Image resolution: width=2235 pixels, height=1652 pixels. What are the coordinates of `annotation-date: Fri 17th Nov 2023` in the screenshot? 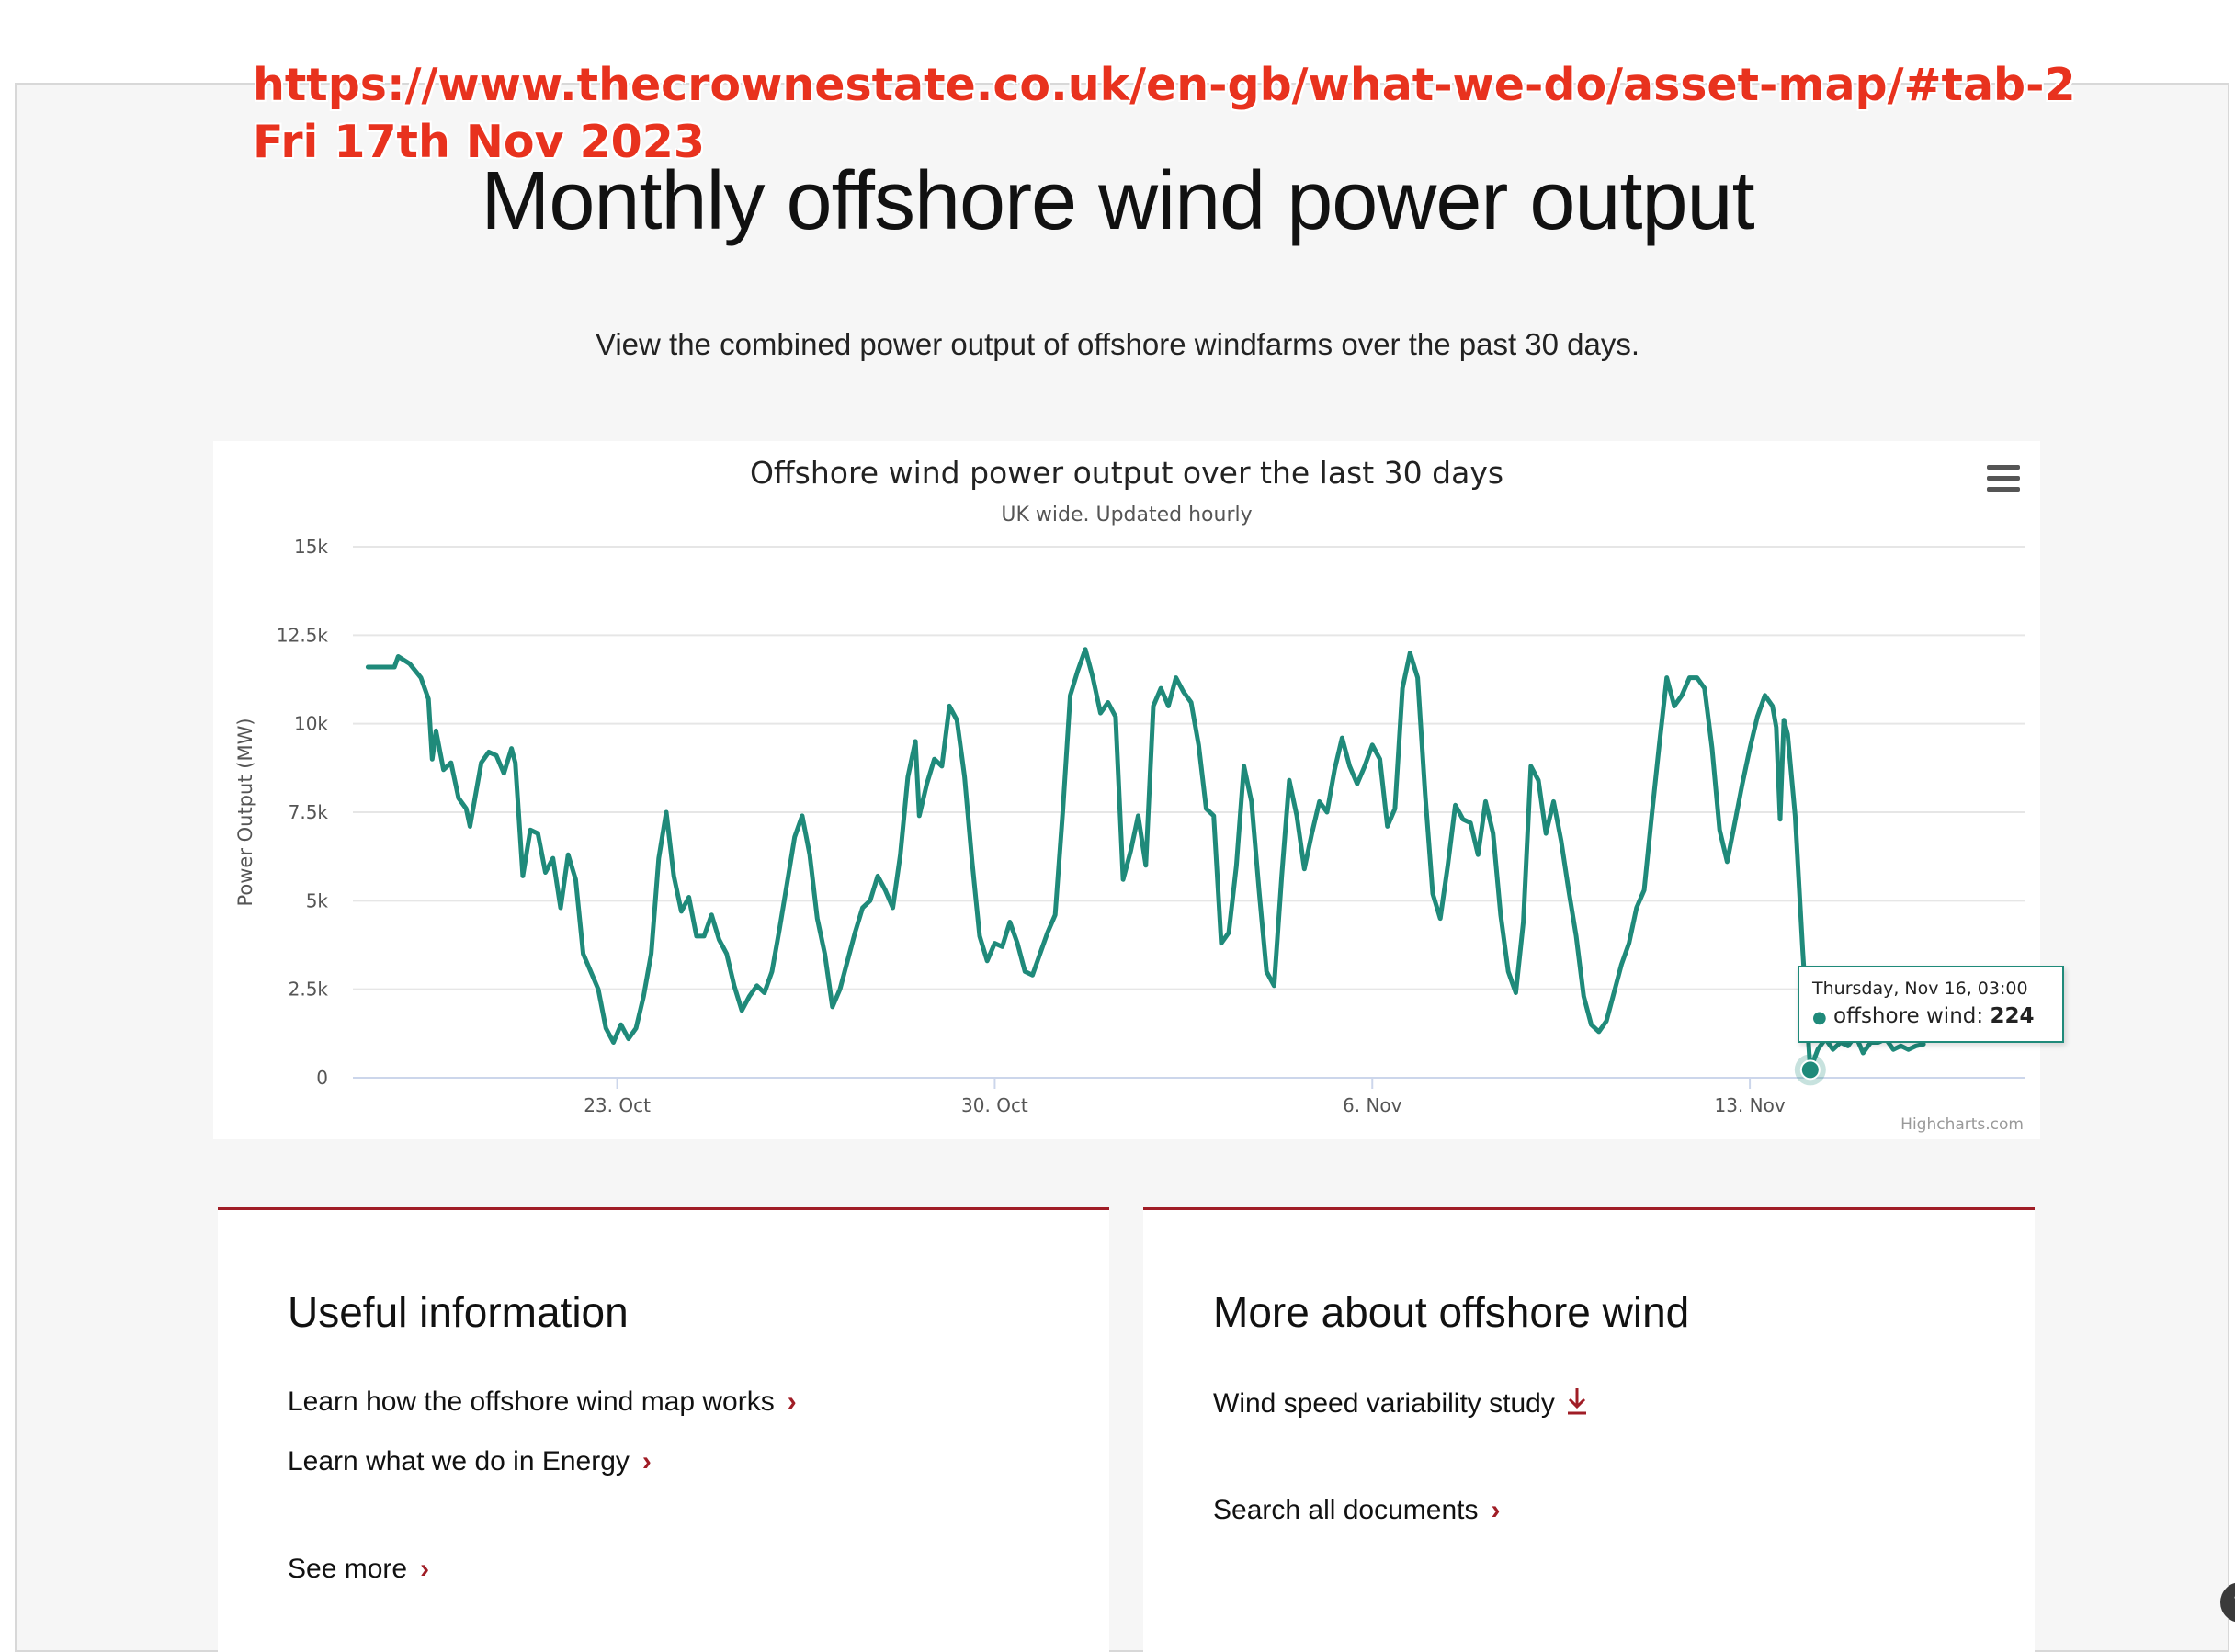 It's located at (479, 142).